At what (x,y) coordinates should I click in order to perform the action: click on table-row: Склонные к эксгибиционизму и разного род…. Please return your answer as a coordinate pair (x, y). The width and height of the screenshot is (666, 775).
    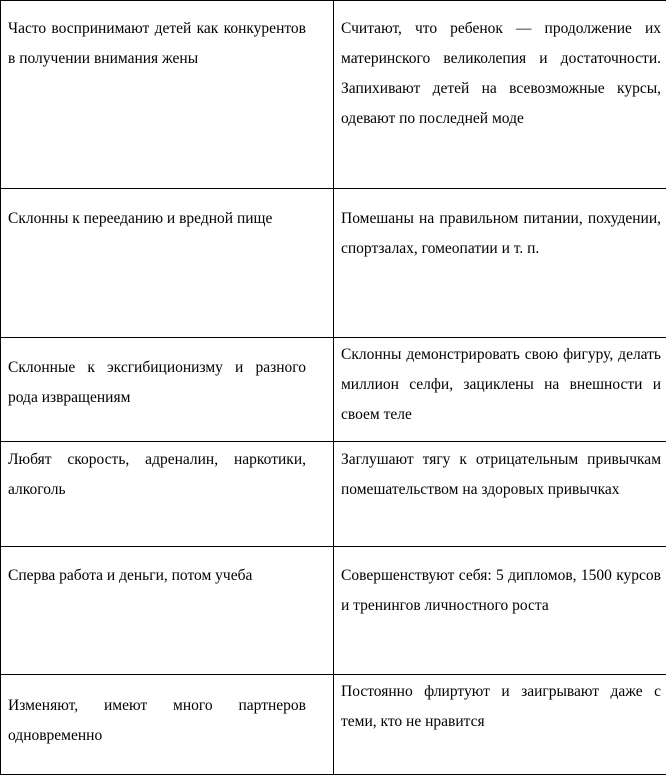
    Looking at the image, I should click on (333, 390).